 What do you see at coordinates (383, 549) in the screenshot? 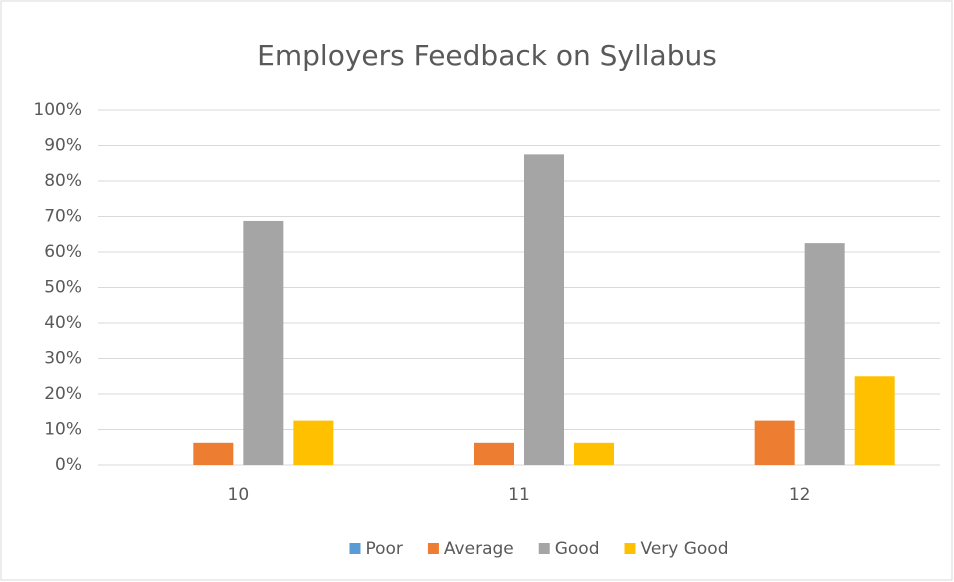
I see `legend-label: Poor` at bounding box center [383, 549].